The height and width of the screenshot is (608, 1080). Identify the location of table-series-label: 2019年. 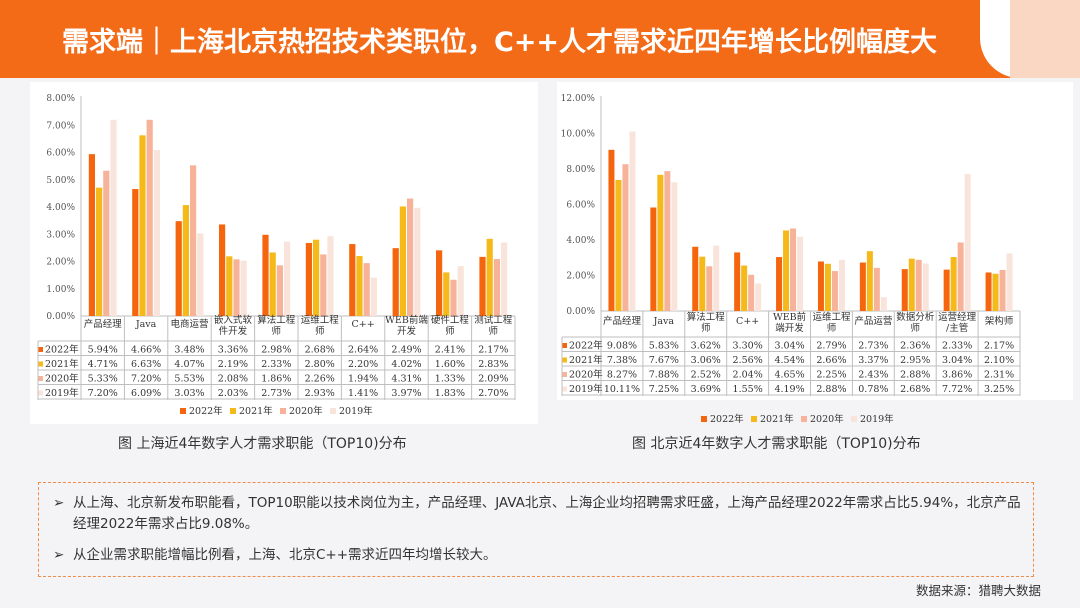
(586, 389).